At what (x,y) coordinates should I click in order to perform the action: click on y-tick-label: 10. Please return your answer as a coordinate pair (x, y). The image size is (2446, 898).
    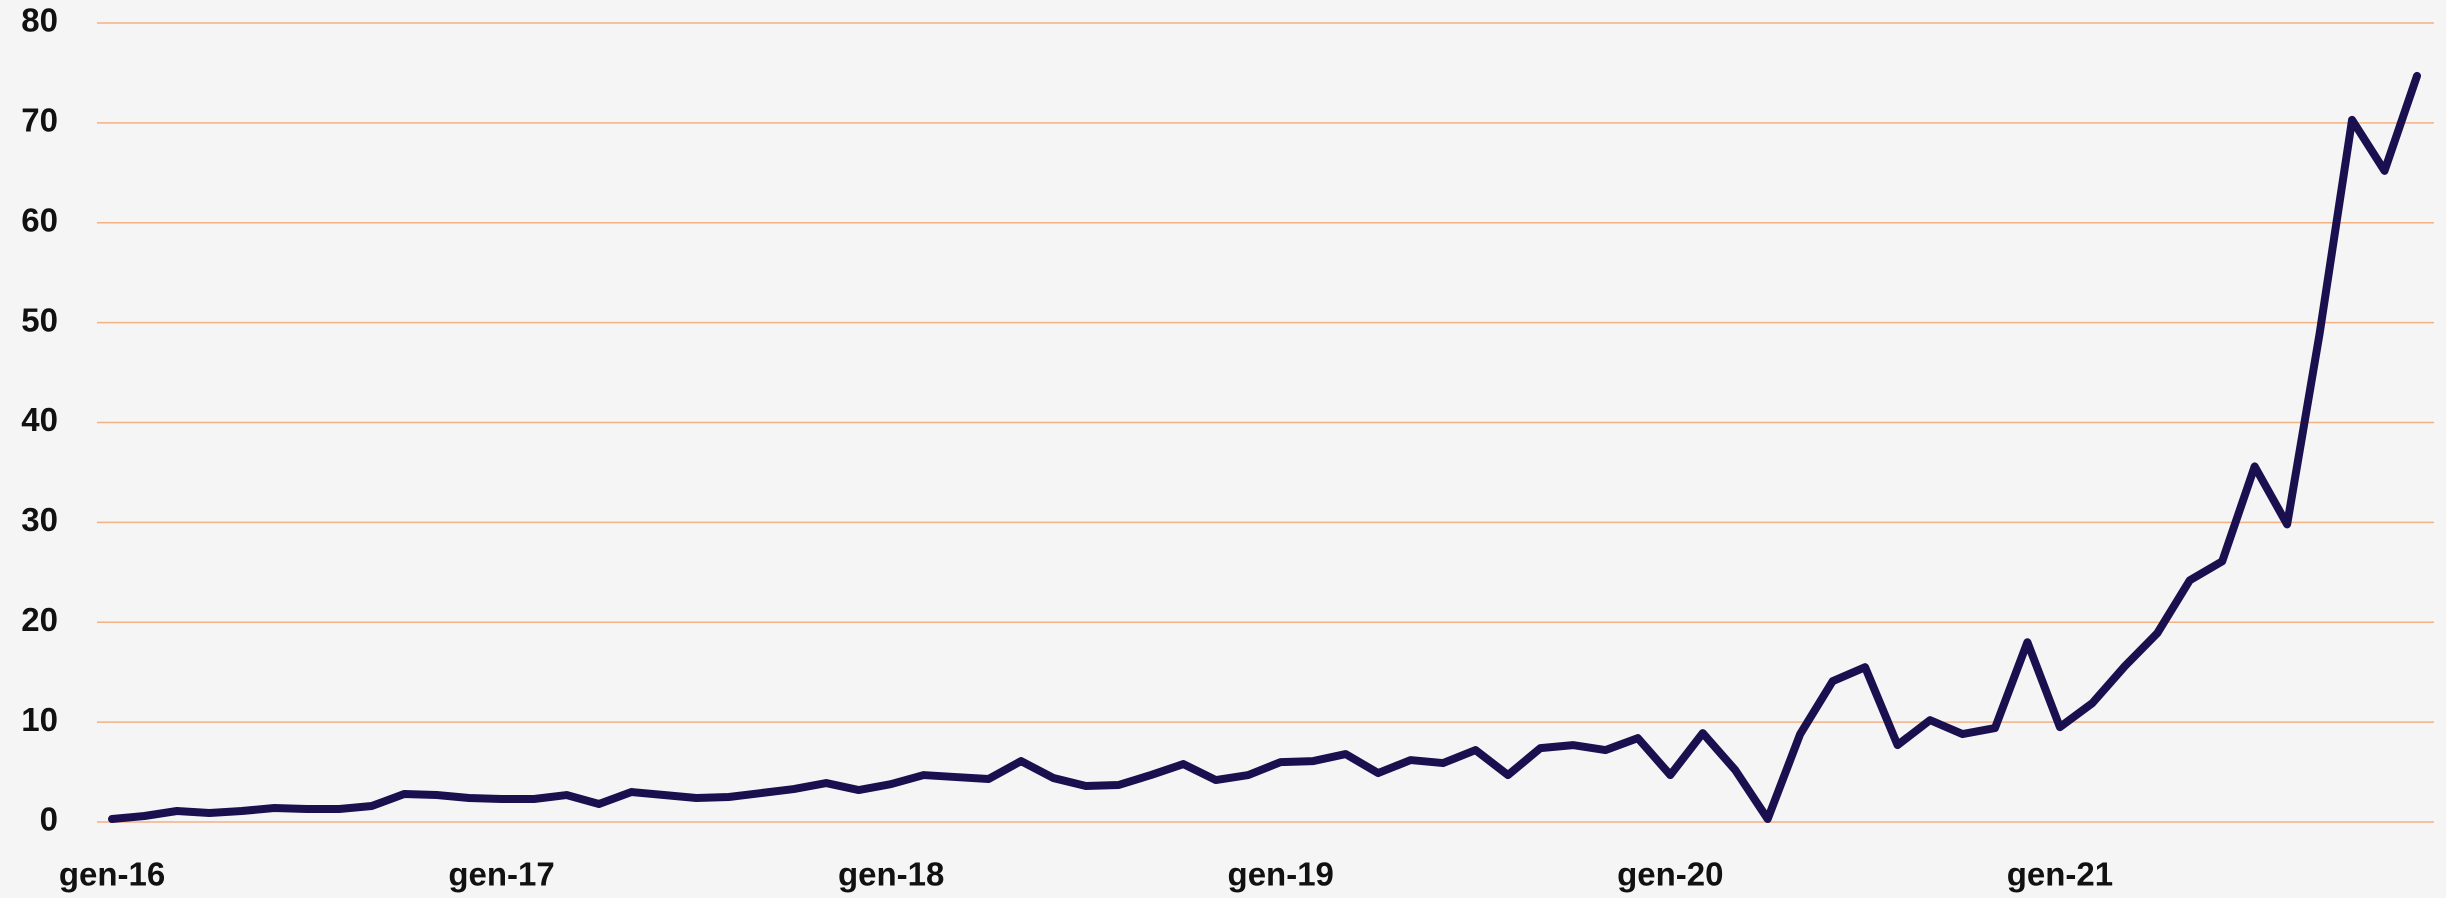
    Looking at the image, I should click on (39, 719).